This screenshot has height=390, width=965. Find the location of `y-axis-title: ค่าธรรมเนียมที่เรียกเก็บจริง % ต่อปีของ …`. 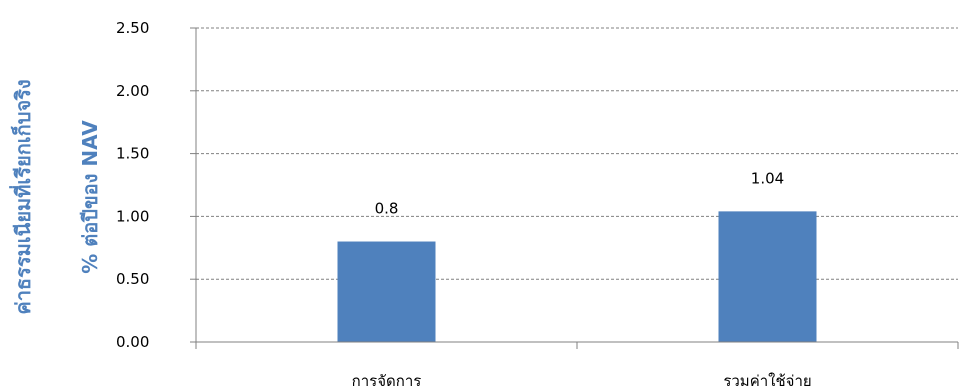

y-axis-title: ค่าธรรมเนียมที่เรียกเก็บจริง % ต่อปีของ … is located at coordinates (55, 196).